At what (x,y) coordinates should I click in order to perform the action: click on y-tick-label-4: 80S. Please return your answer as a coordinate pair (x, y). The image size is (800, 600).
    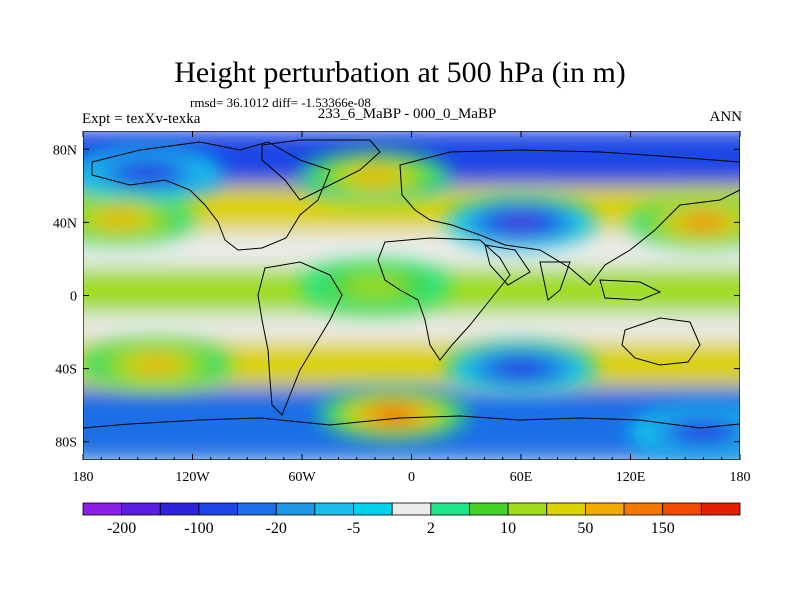
    Looking at the image, I should click on (66, 443).